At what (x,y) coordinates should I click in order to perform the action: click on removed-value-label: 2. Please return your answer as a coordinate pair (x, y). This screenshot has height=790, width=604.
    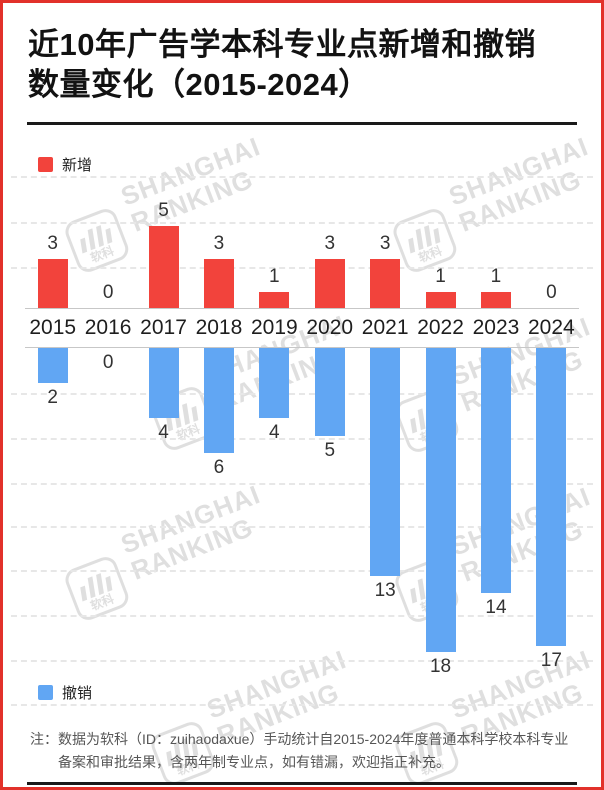
    Looking at the image, I should click on (52, 397).